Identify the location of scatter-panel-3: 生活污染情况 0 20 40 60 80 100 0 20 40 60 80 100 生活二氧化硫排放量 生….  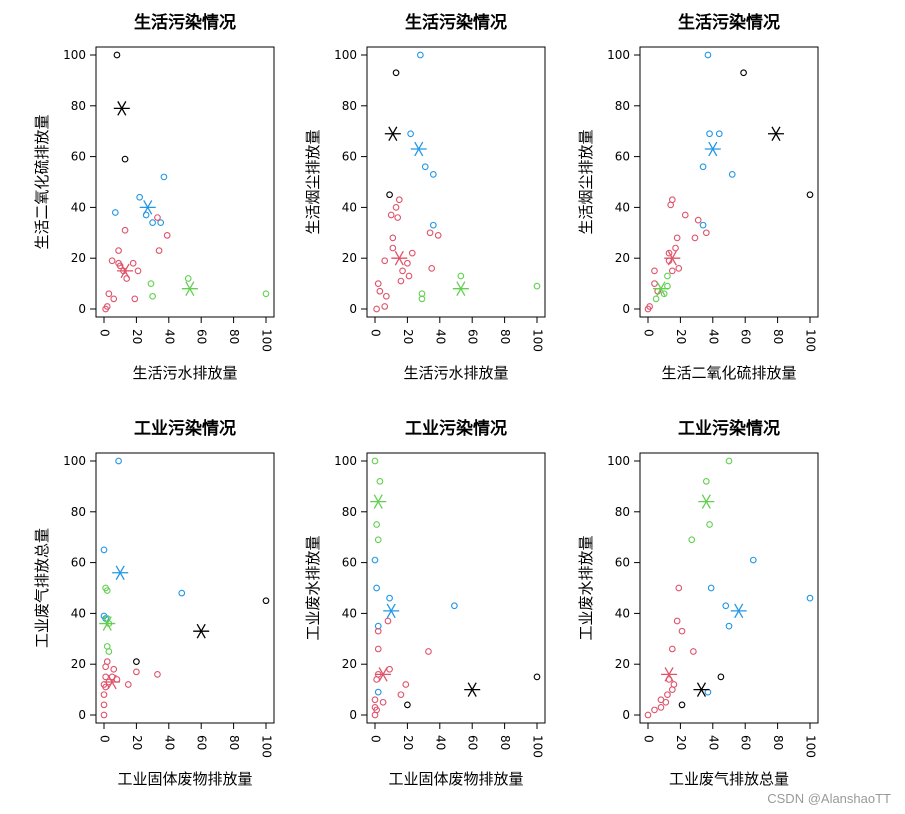
(698, 197).